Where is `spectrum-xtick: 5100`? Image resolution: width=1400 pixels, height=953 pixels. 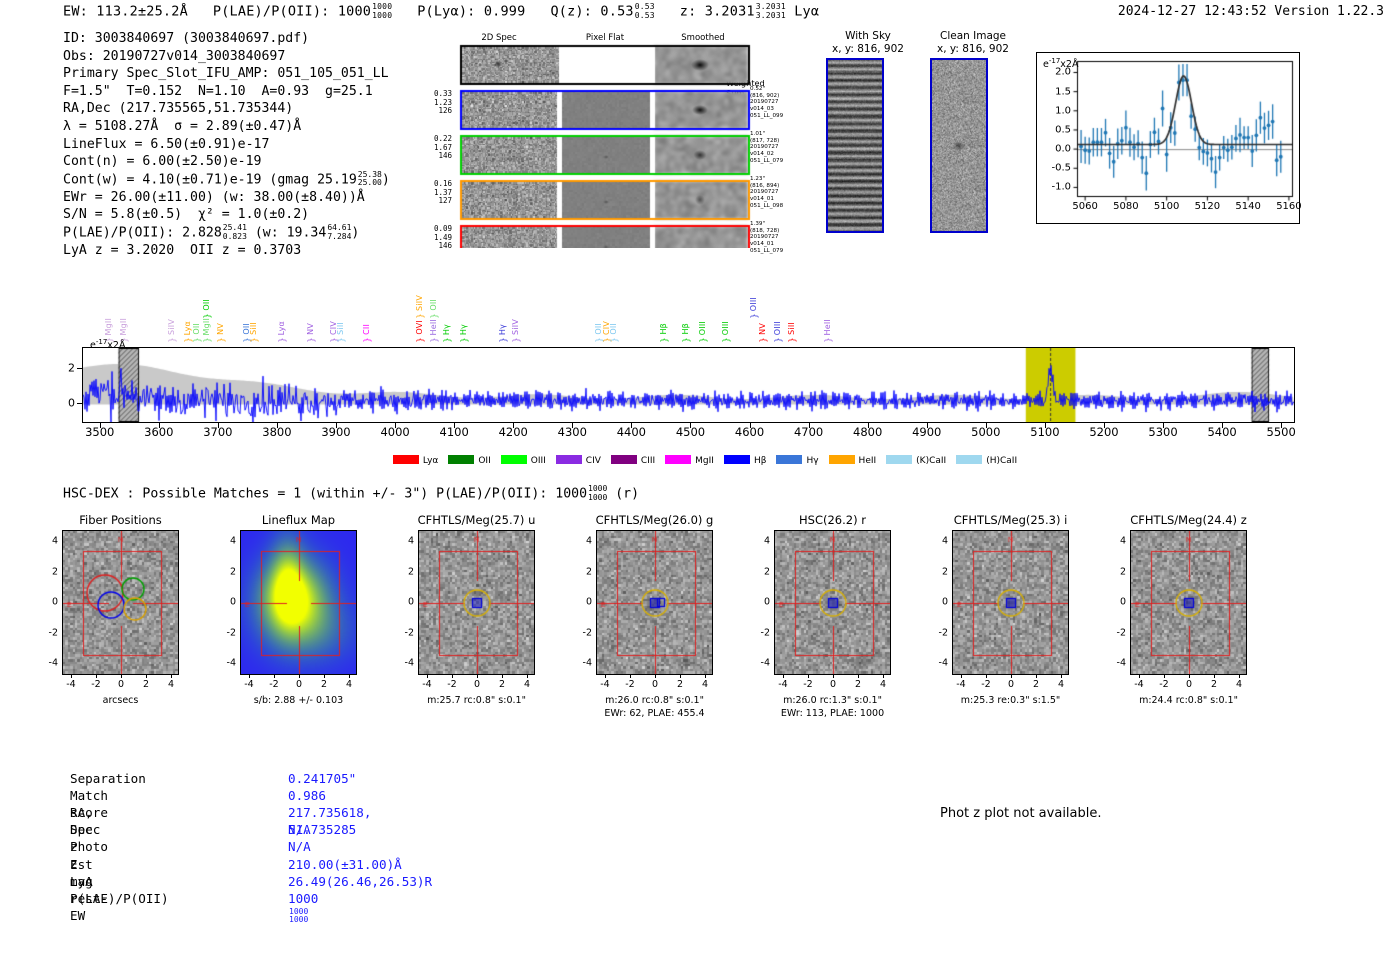 spectrum-xtick: 5100 is located at coordinates (1045, 432).